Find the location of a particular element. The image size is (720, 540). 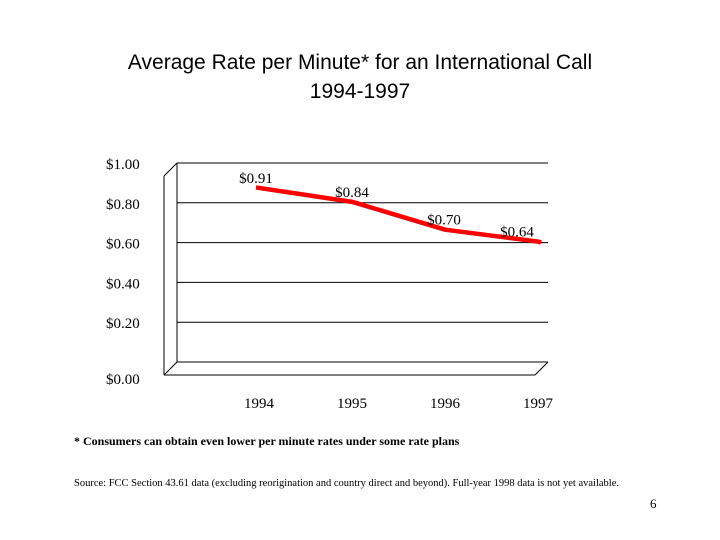

y-tick-label: $0.80 is located at coordinates (123, 205).